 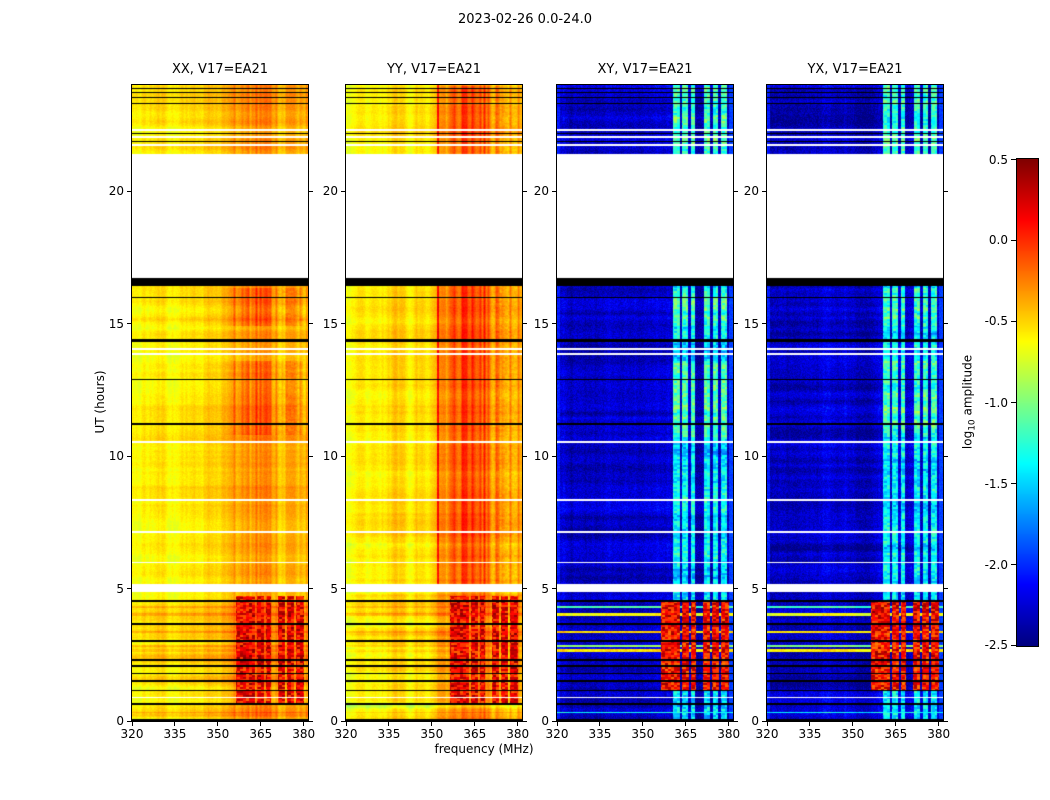 I want to click on colorbar-label-prefix: log, so click(x=967, y=440).